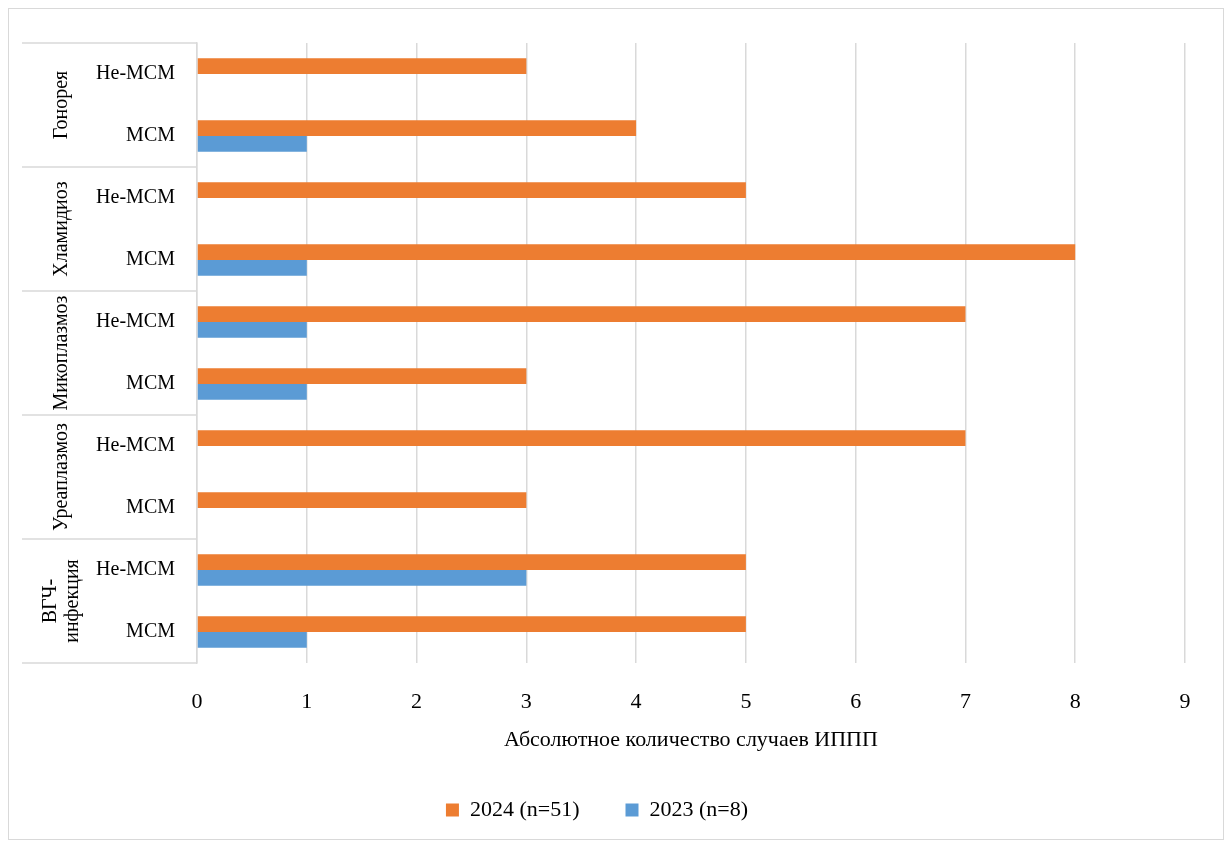  Describe the element at coordinates (965, 700) in the screenshot. I see `x-tick-label: 7` at that location.